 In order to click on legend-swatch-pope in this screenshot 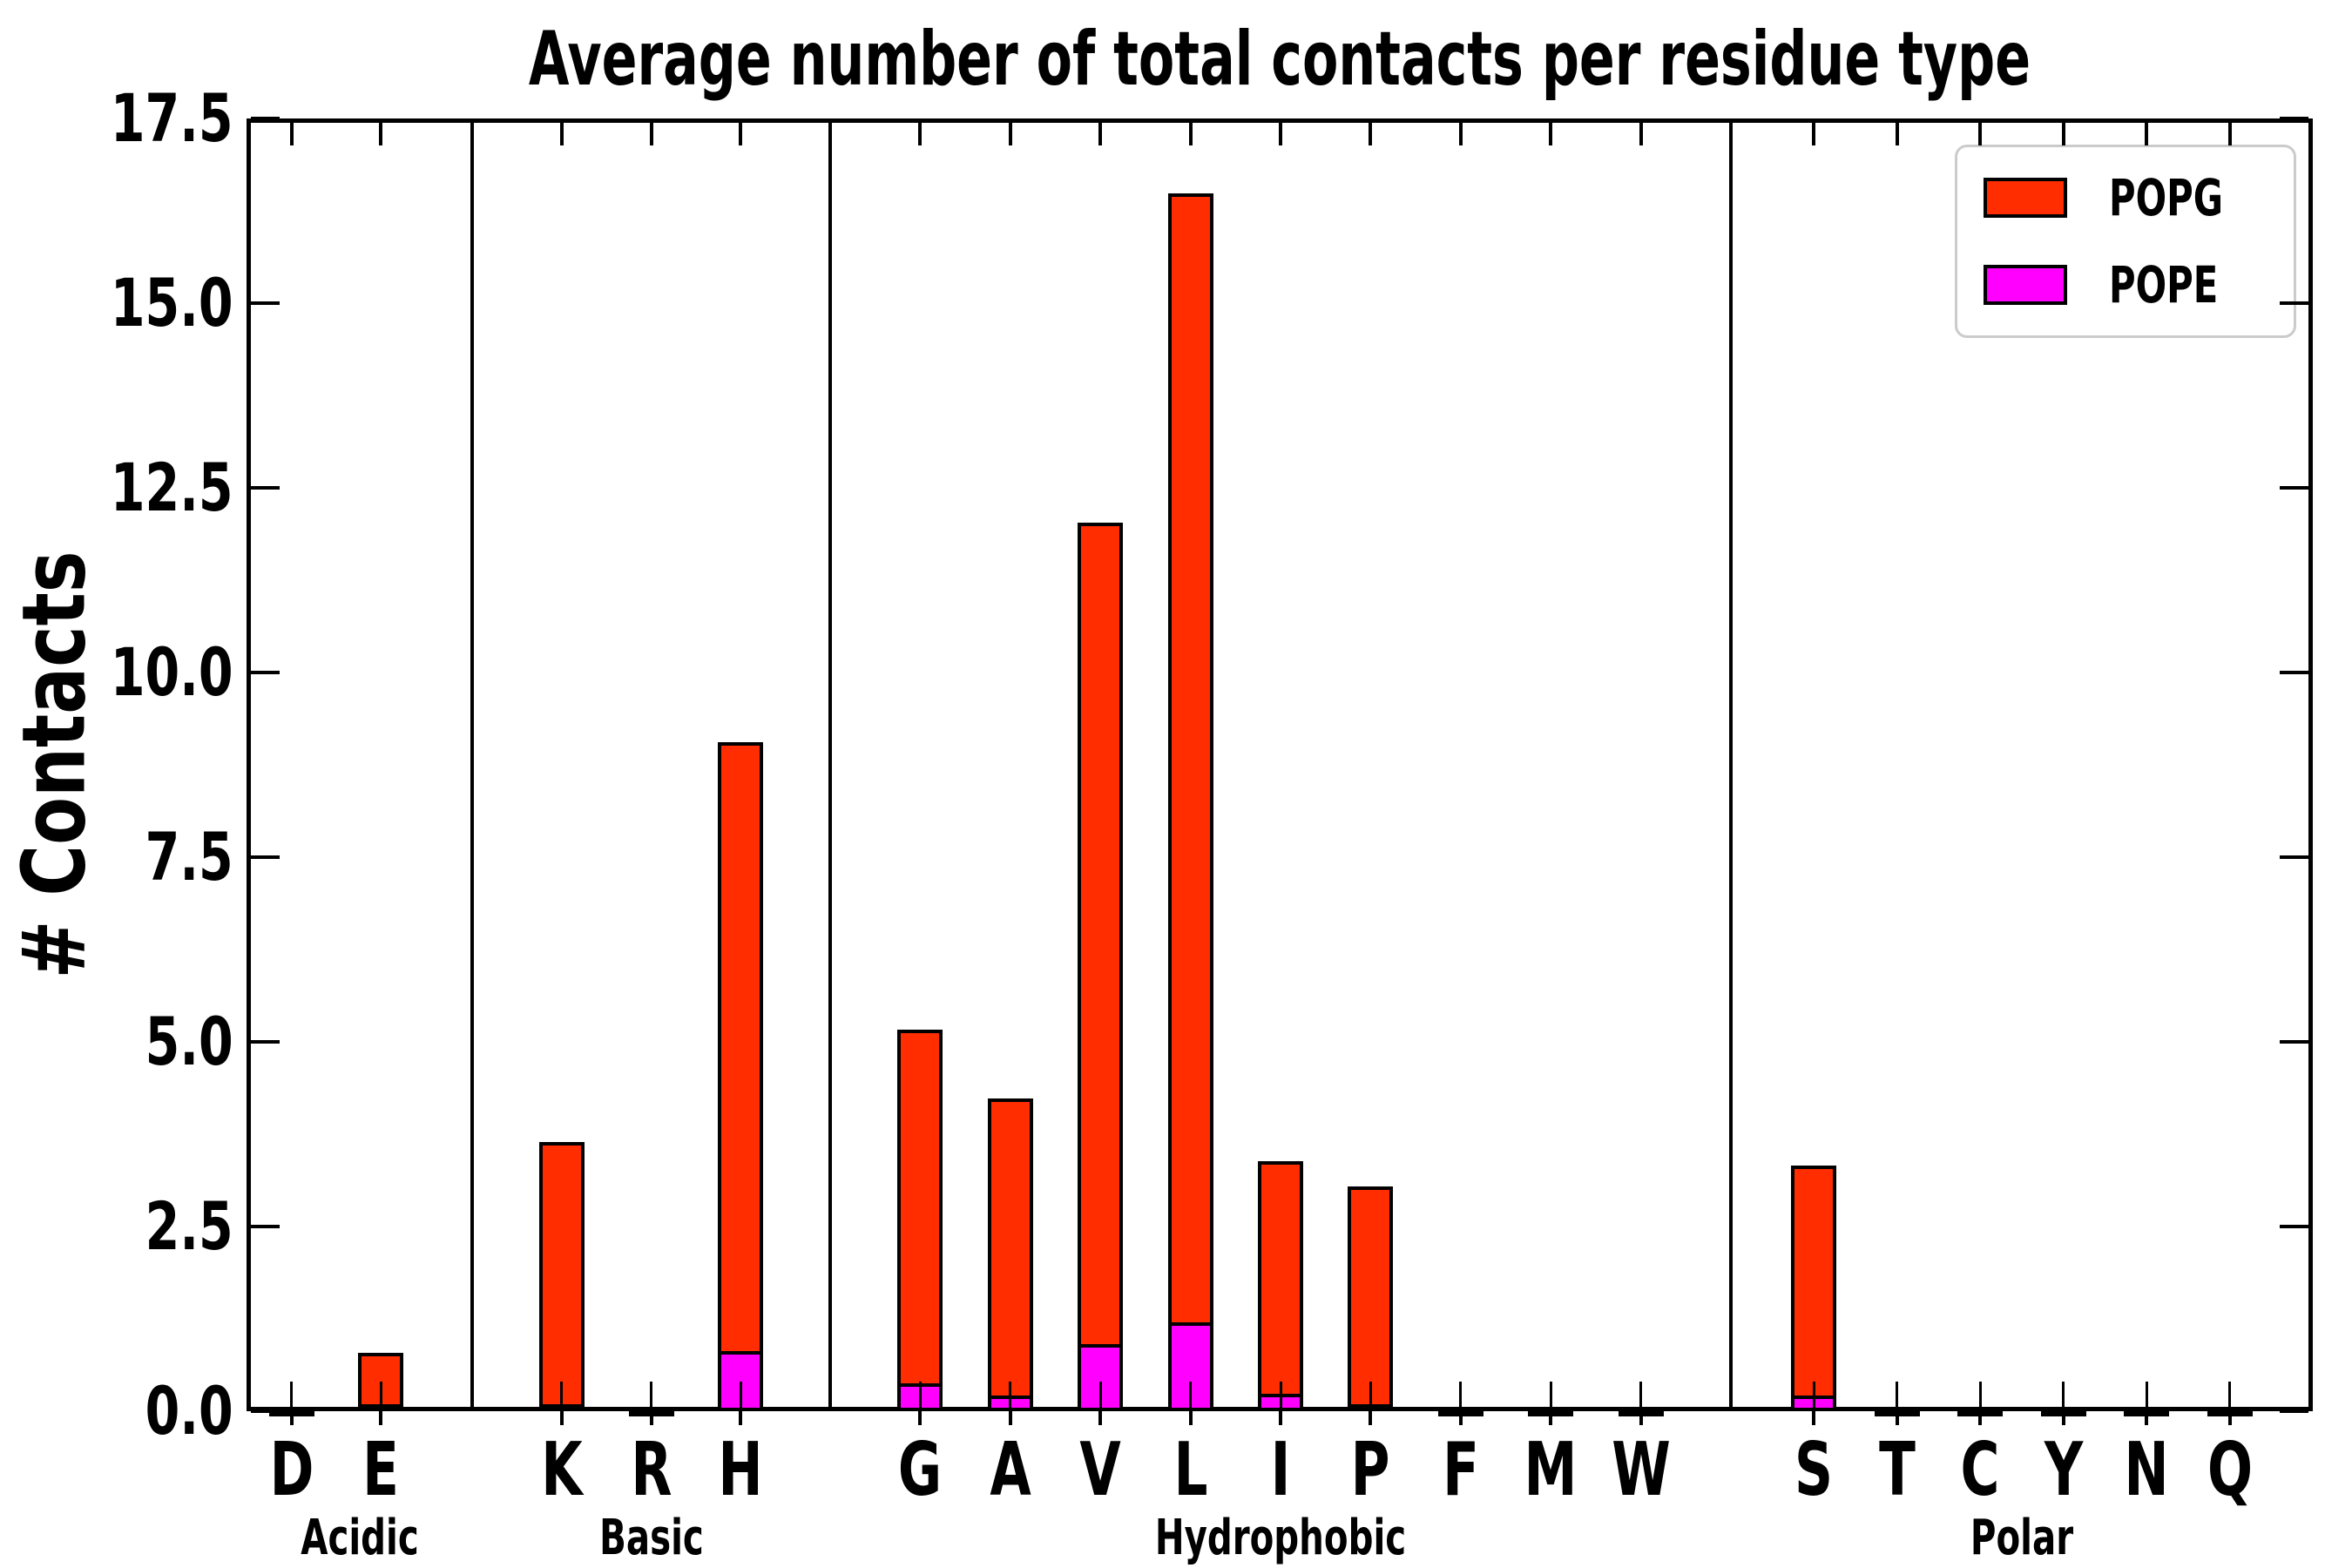, I will do `click(2026, 285)`.